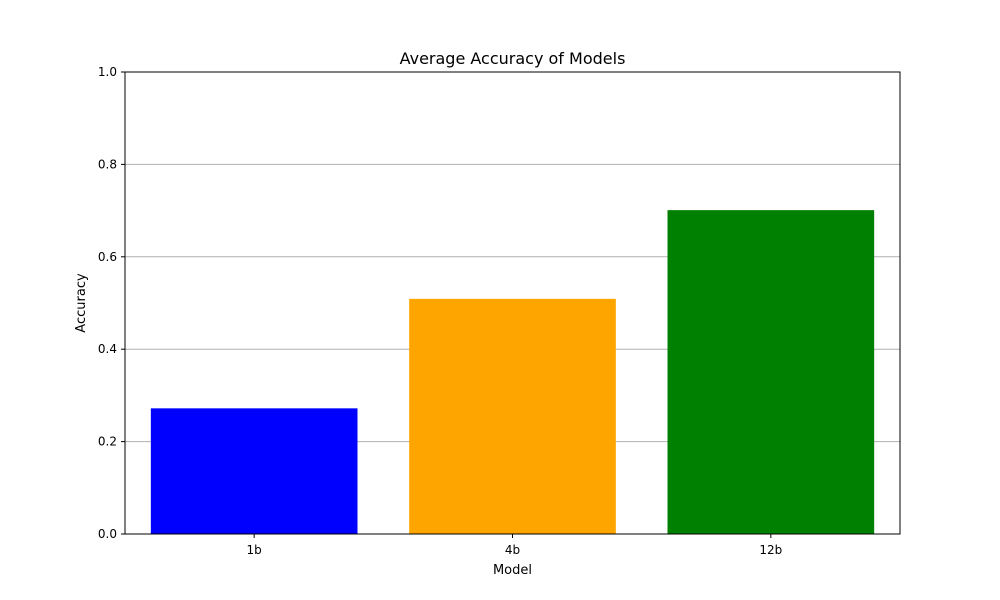 Image resolution: width=1000 pixels, height=600 pixels. Describe the element at coordinates (107, 349) in the screenshot. I see `y-tick-label: 0.4` at that location.